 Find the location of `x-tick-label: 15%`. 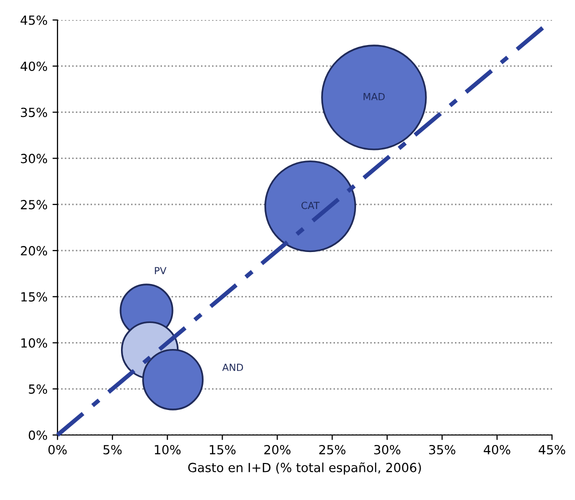

x-tick-label: 15% is located at coordinates (223, 449).